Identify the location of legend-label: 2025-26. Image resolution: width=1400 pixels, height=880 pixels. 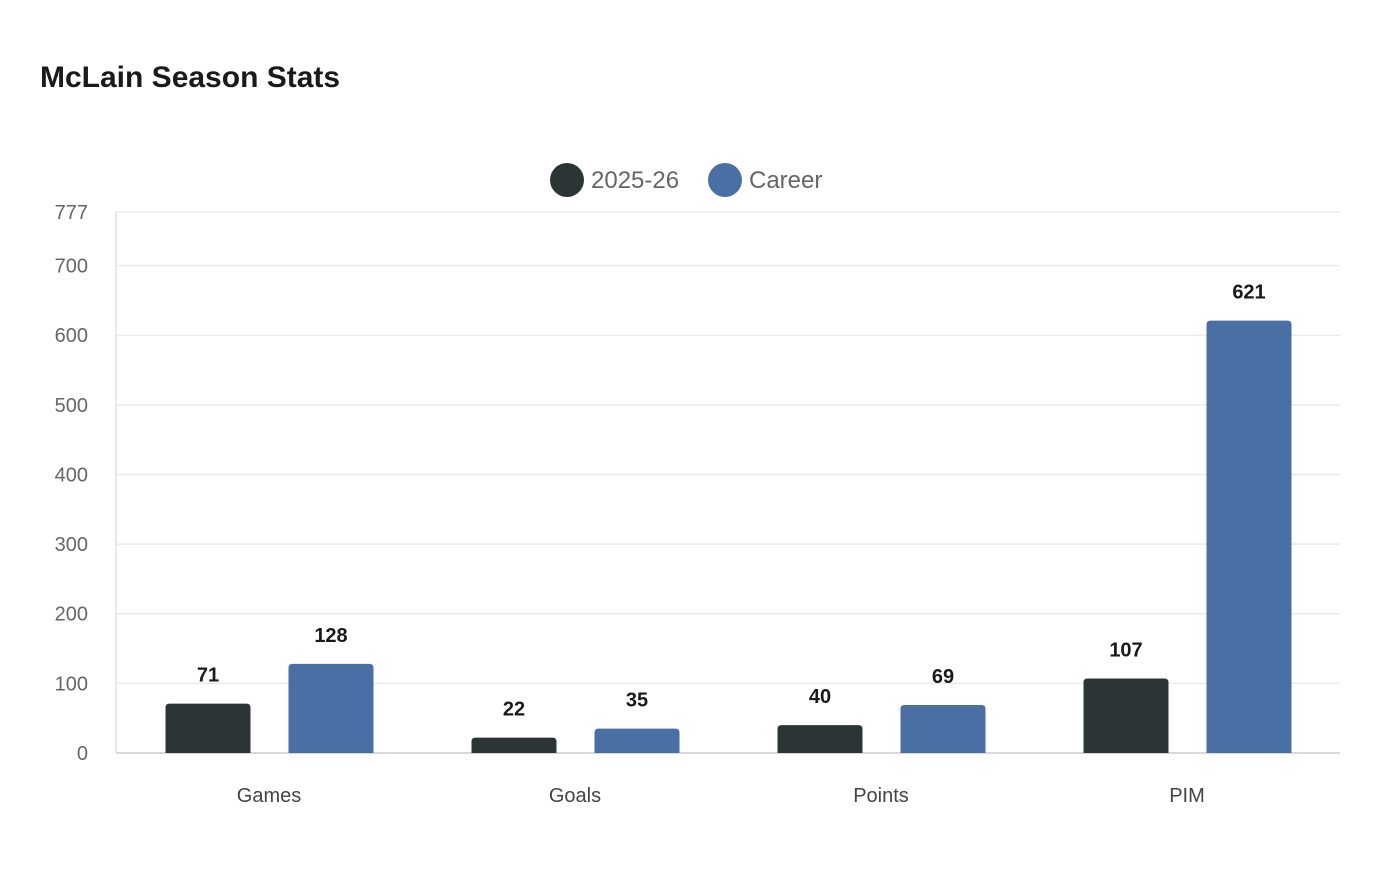
(635, 180).